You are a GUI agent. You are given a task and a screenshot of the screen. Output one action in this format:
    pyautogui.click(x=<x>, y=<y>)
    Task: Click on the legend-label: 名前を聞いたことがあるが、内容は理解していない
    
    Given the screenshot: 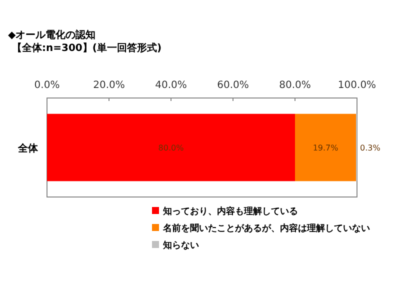 What is the action you would take?
    pyautogui.click(x=266, y=228)
    